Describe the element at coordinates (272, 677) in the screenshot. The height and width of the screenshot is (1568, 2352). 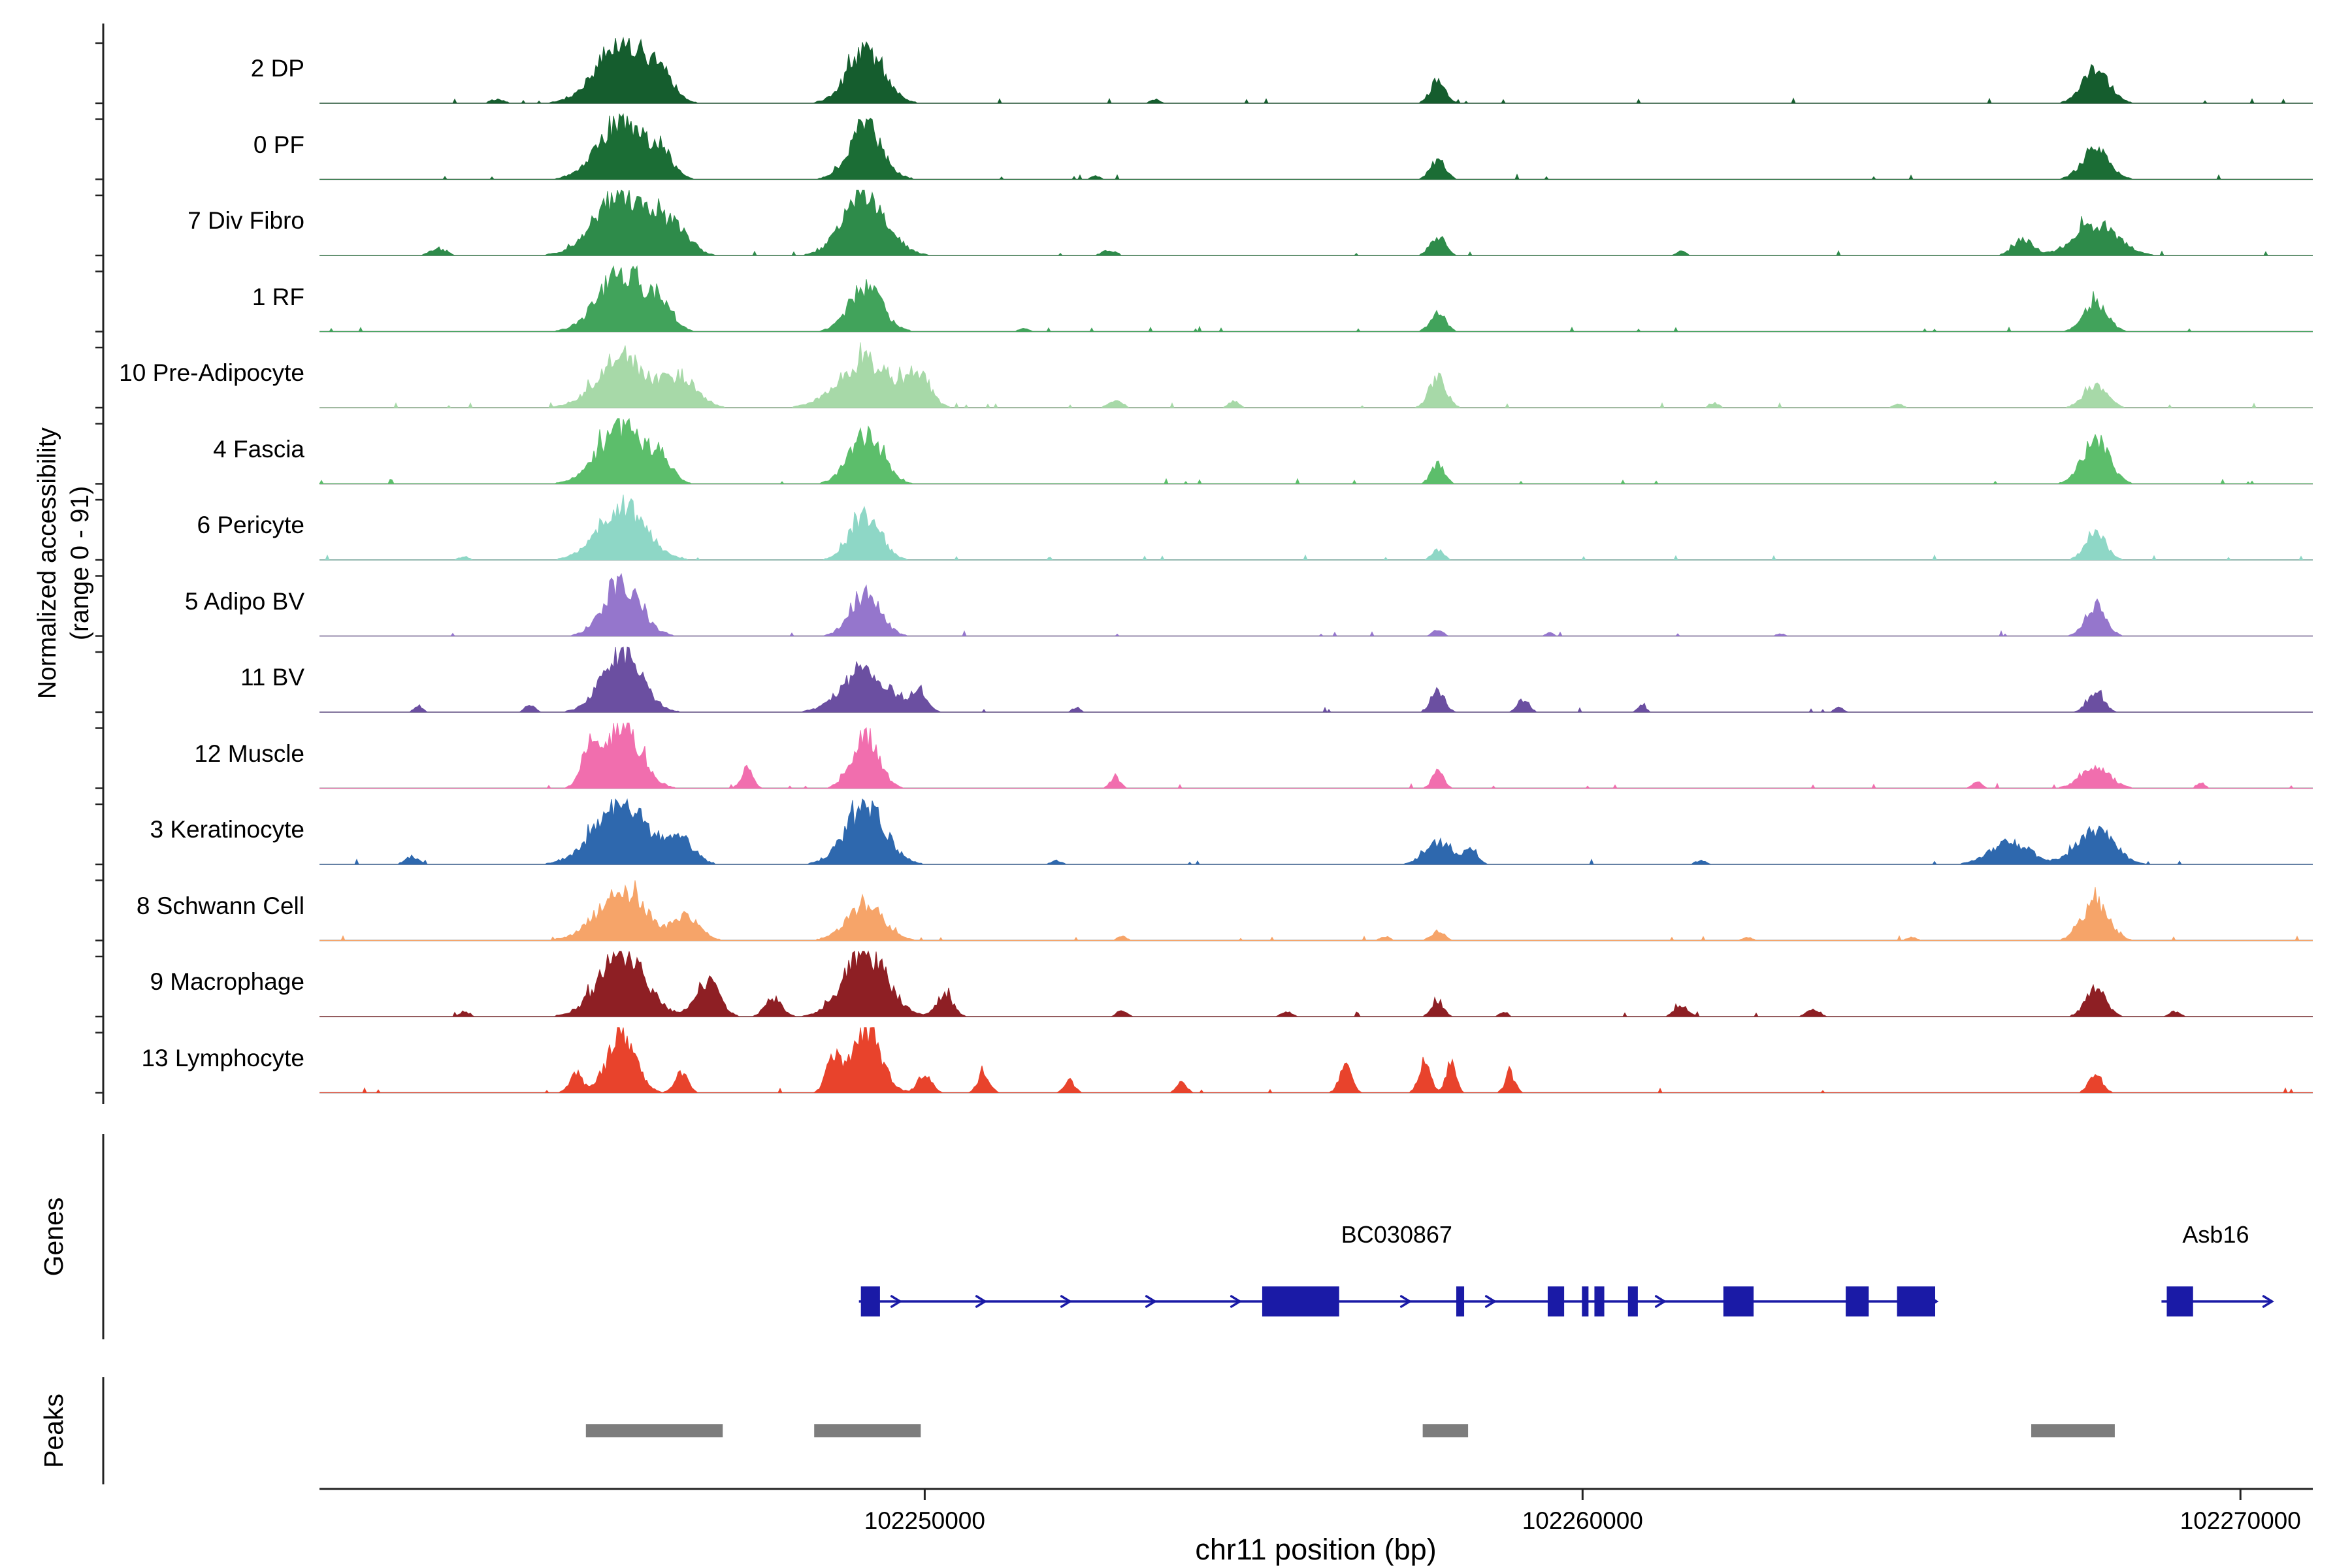
I see `track-label-11-bv: 11 BV` at that location.